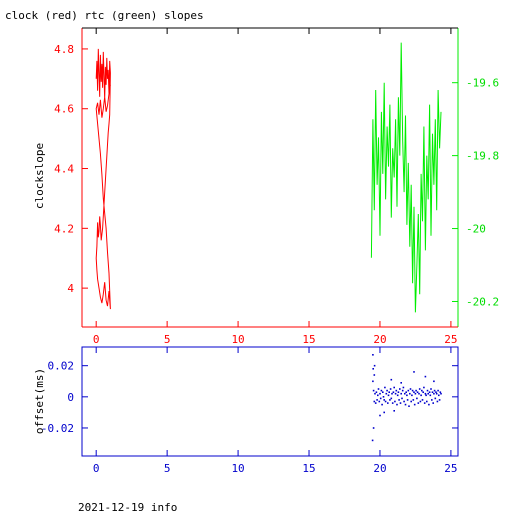  Describe the element at coordinates (103, 179) in the screenshot. I see `clock-slope-series` at that location.